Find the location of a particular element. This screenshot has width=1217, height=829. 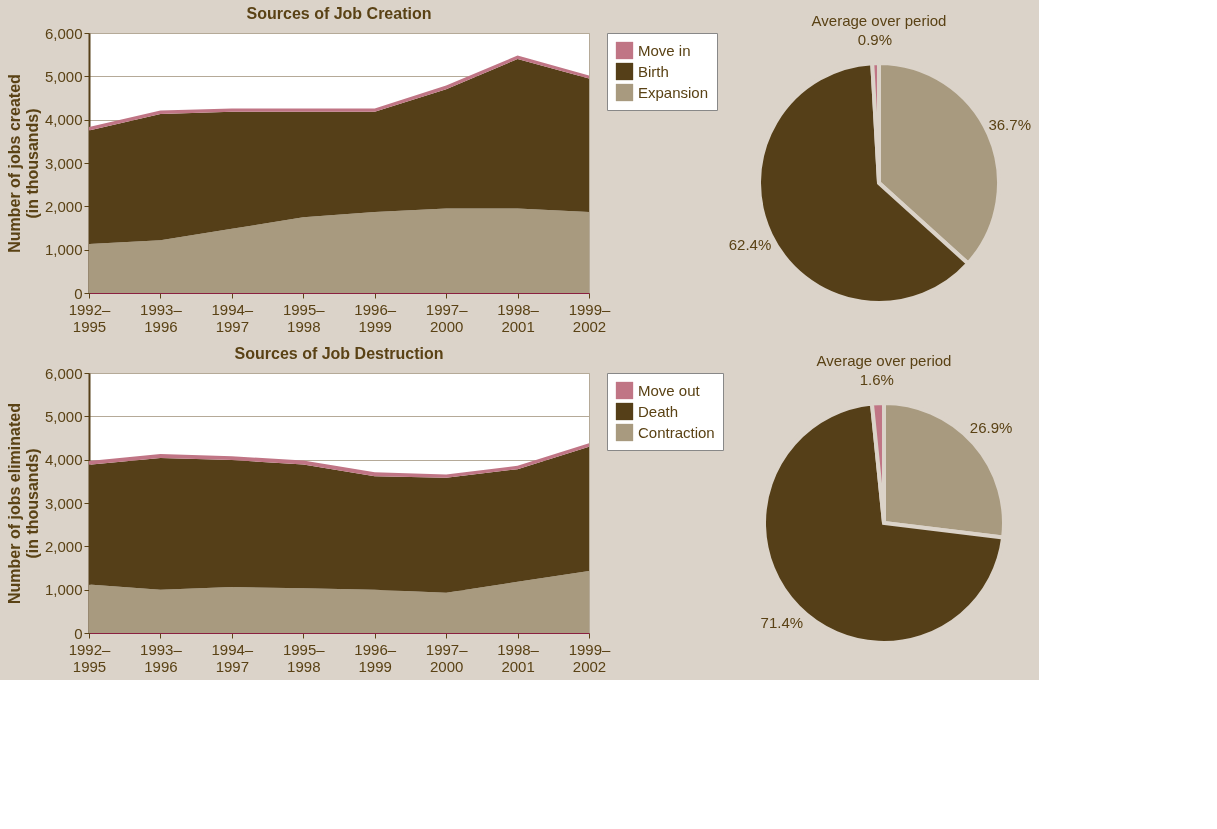

legend-label: Birth is located at coordinates (653, 71).